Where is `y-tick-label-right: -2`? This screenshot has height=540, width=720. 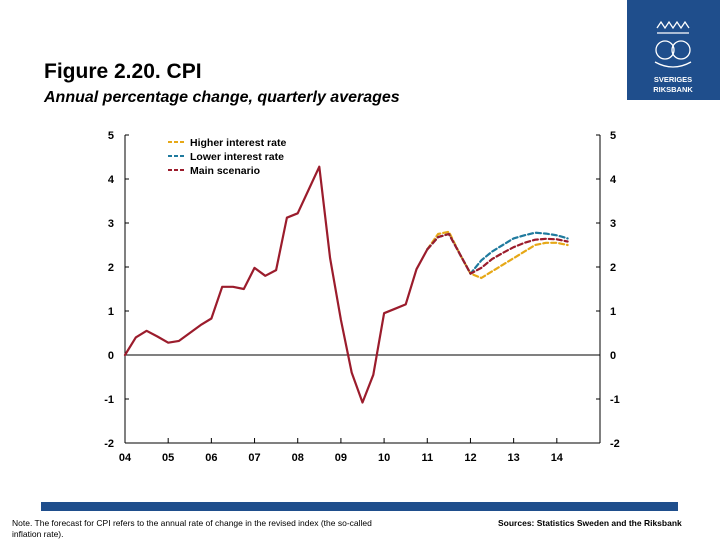
y-tick-label-right: -2 is located at coordinates (615, 444).